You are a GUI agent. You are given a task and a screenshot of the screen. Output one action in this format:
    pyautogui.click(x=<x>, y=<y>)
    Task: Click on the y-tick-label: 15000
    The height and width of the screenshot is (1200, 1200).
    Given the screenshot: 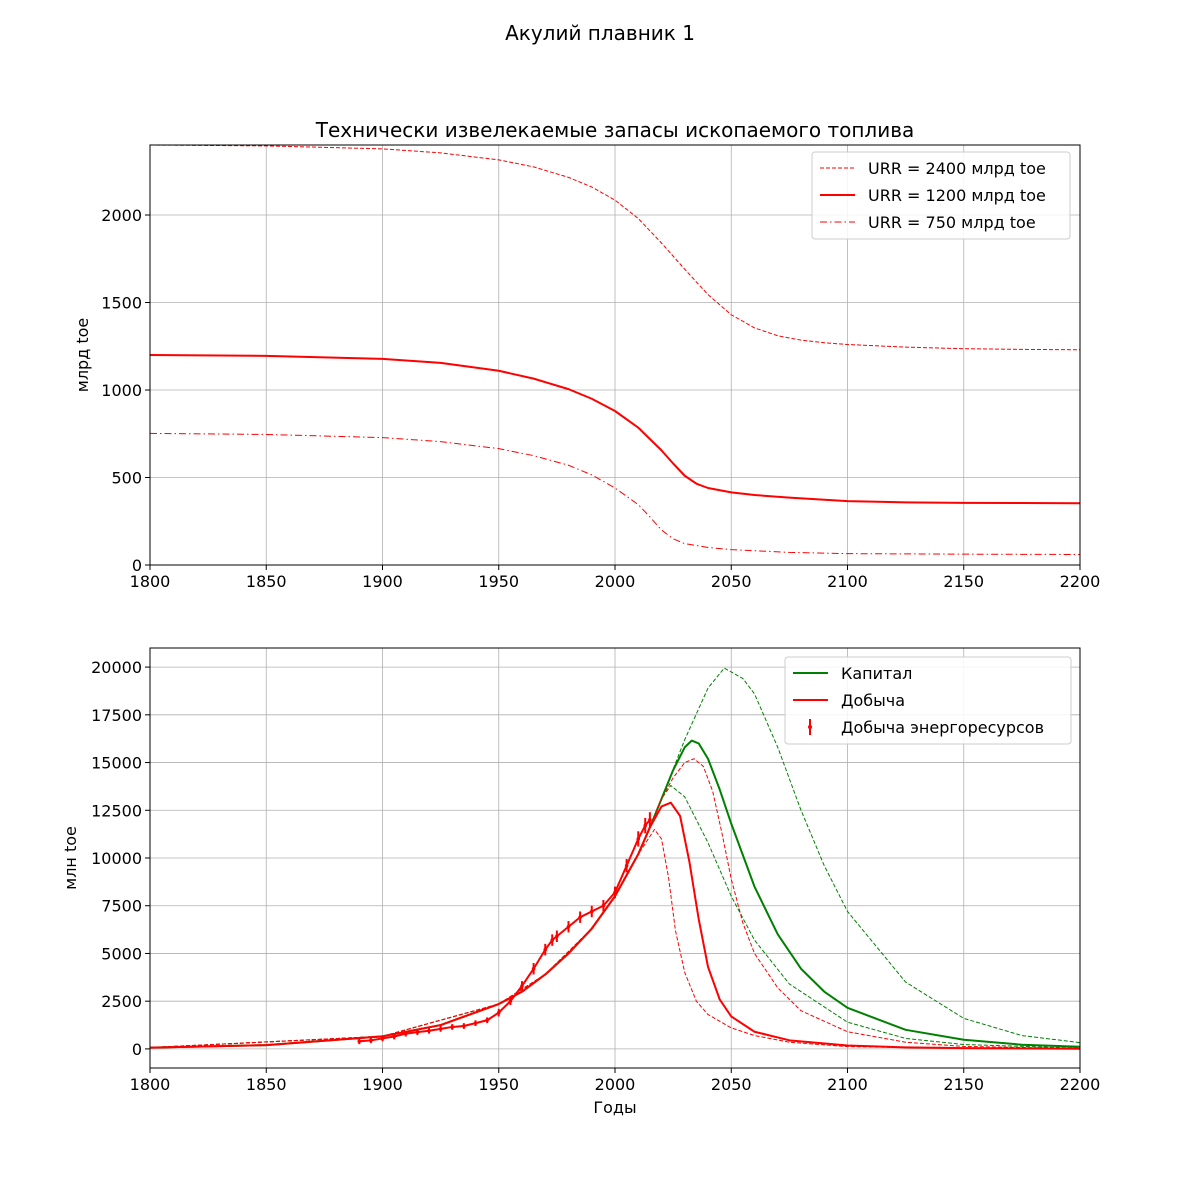 What is the action you would take?
    pyautogui.click(x=116, y=763)
    